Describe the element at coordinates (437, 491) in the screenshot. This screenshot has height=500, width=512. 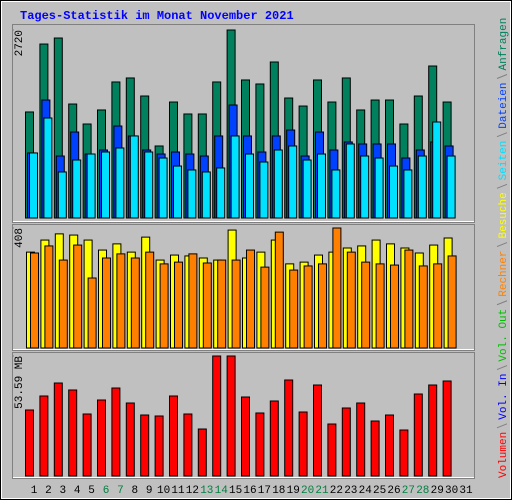
I see `x-tick-label: 29` at that location.